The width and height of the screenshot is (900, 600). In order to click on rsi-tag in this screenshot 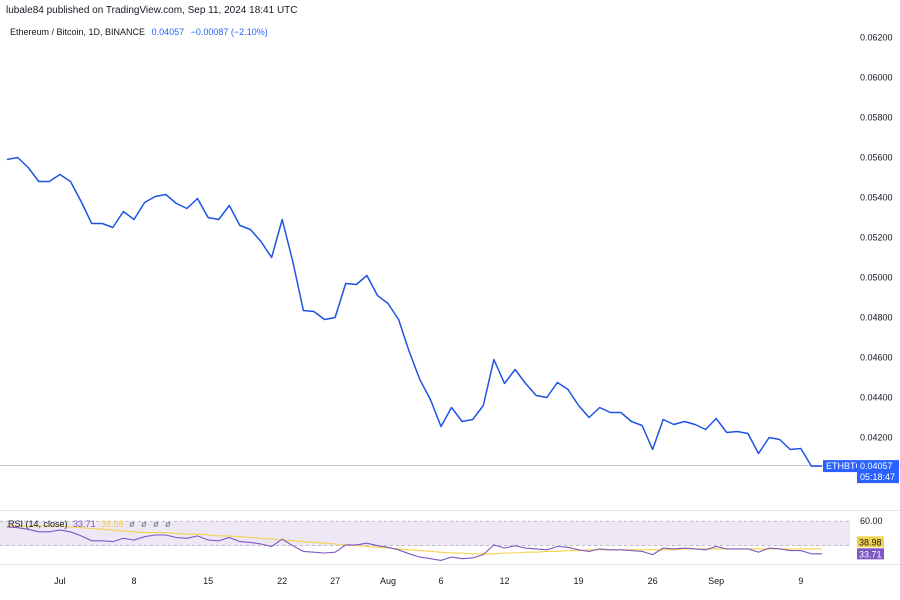, I will do `click(870, 554)`.